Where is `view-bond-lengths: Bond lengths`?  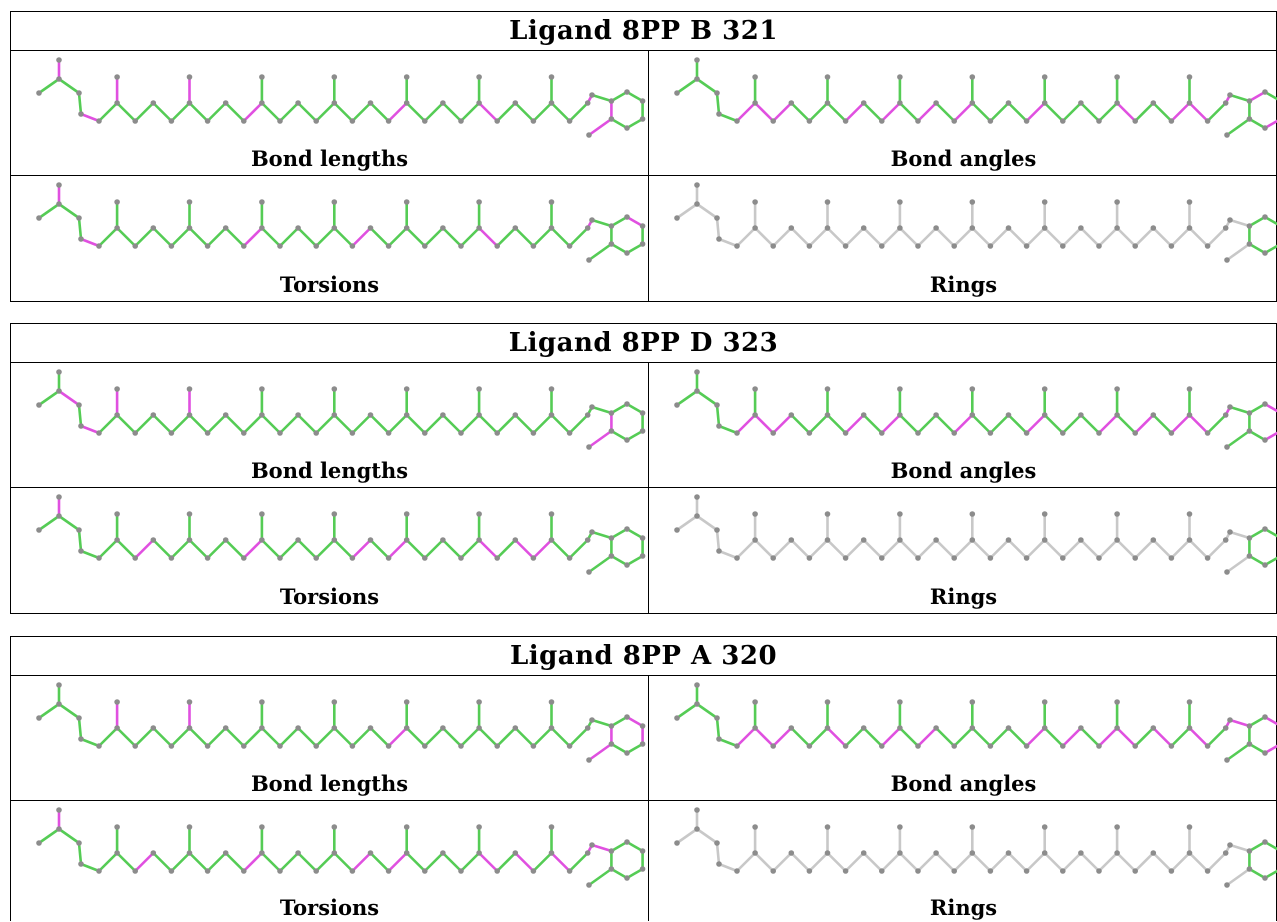
view-bond-lengths: Bond lengths is located at coordinates (329, 113).